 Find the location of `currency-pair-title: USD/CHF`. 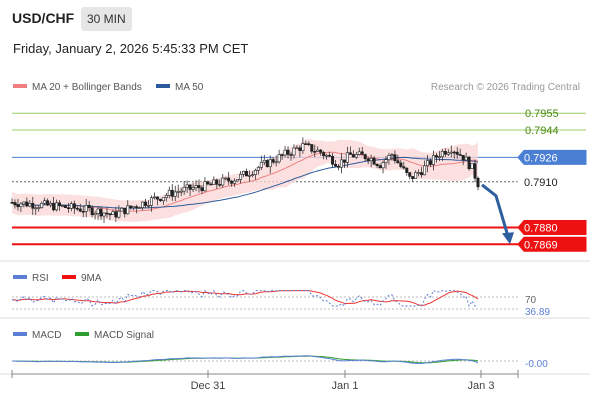

currency-pair-title: USD/CHF is located at coordinates (43, 18).